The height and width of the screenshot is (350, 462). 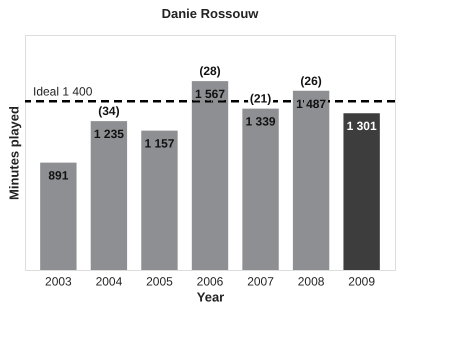 What do you see at coordinates (63, 91) in the screenshot?
I see `ref-line-label: Ideal 1 400` at bounding box center [63, 91].